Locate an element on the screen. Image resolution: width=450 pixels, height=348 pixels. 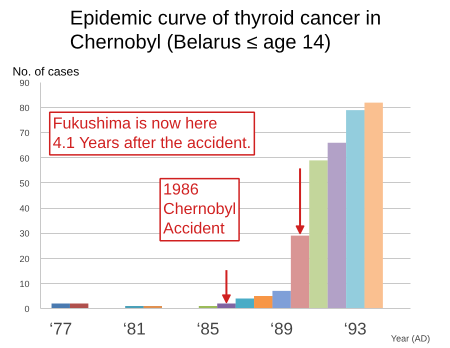
y-tick-label: 70 is located at coordinates (24, 133).